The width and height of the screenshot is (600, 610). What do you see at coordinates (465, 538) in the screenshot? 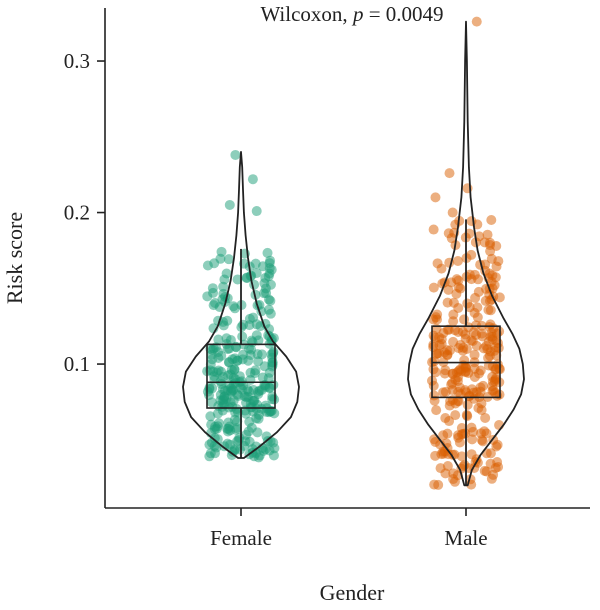
I see `x-tick-label: Male` at bounding box center [465, 538].